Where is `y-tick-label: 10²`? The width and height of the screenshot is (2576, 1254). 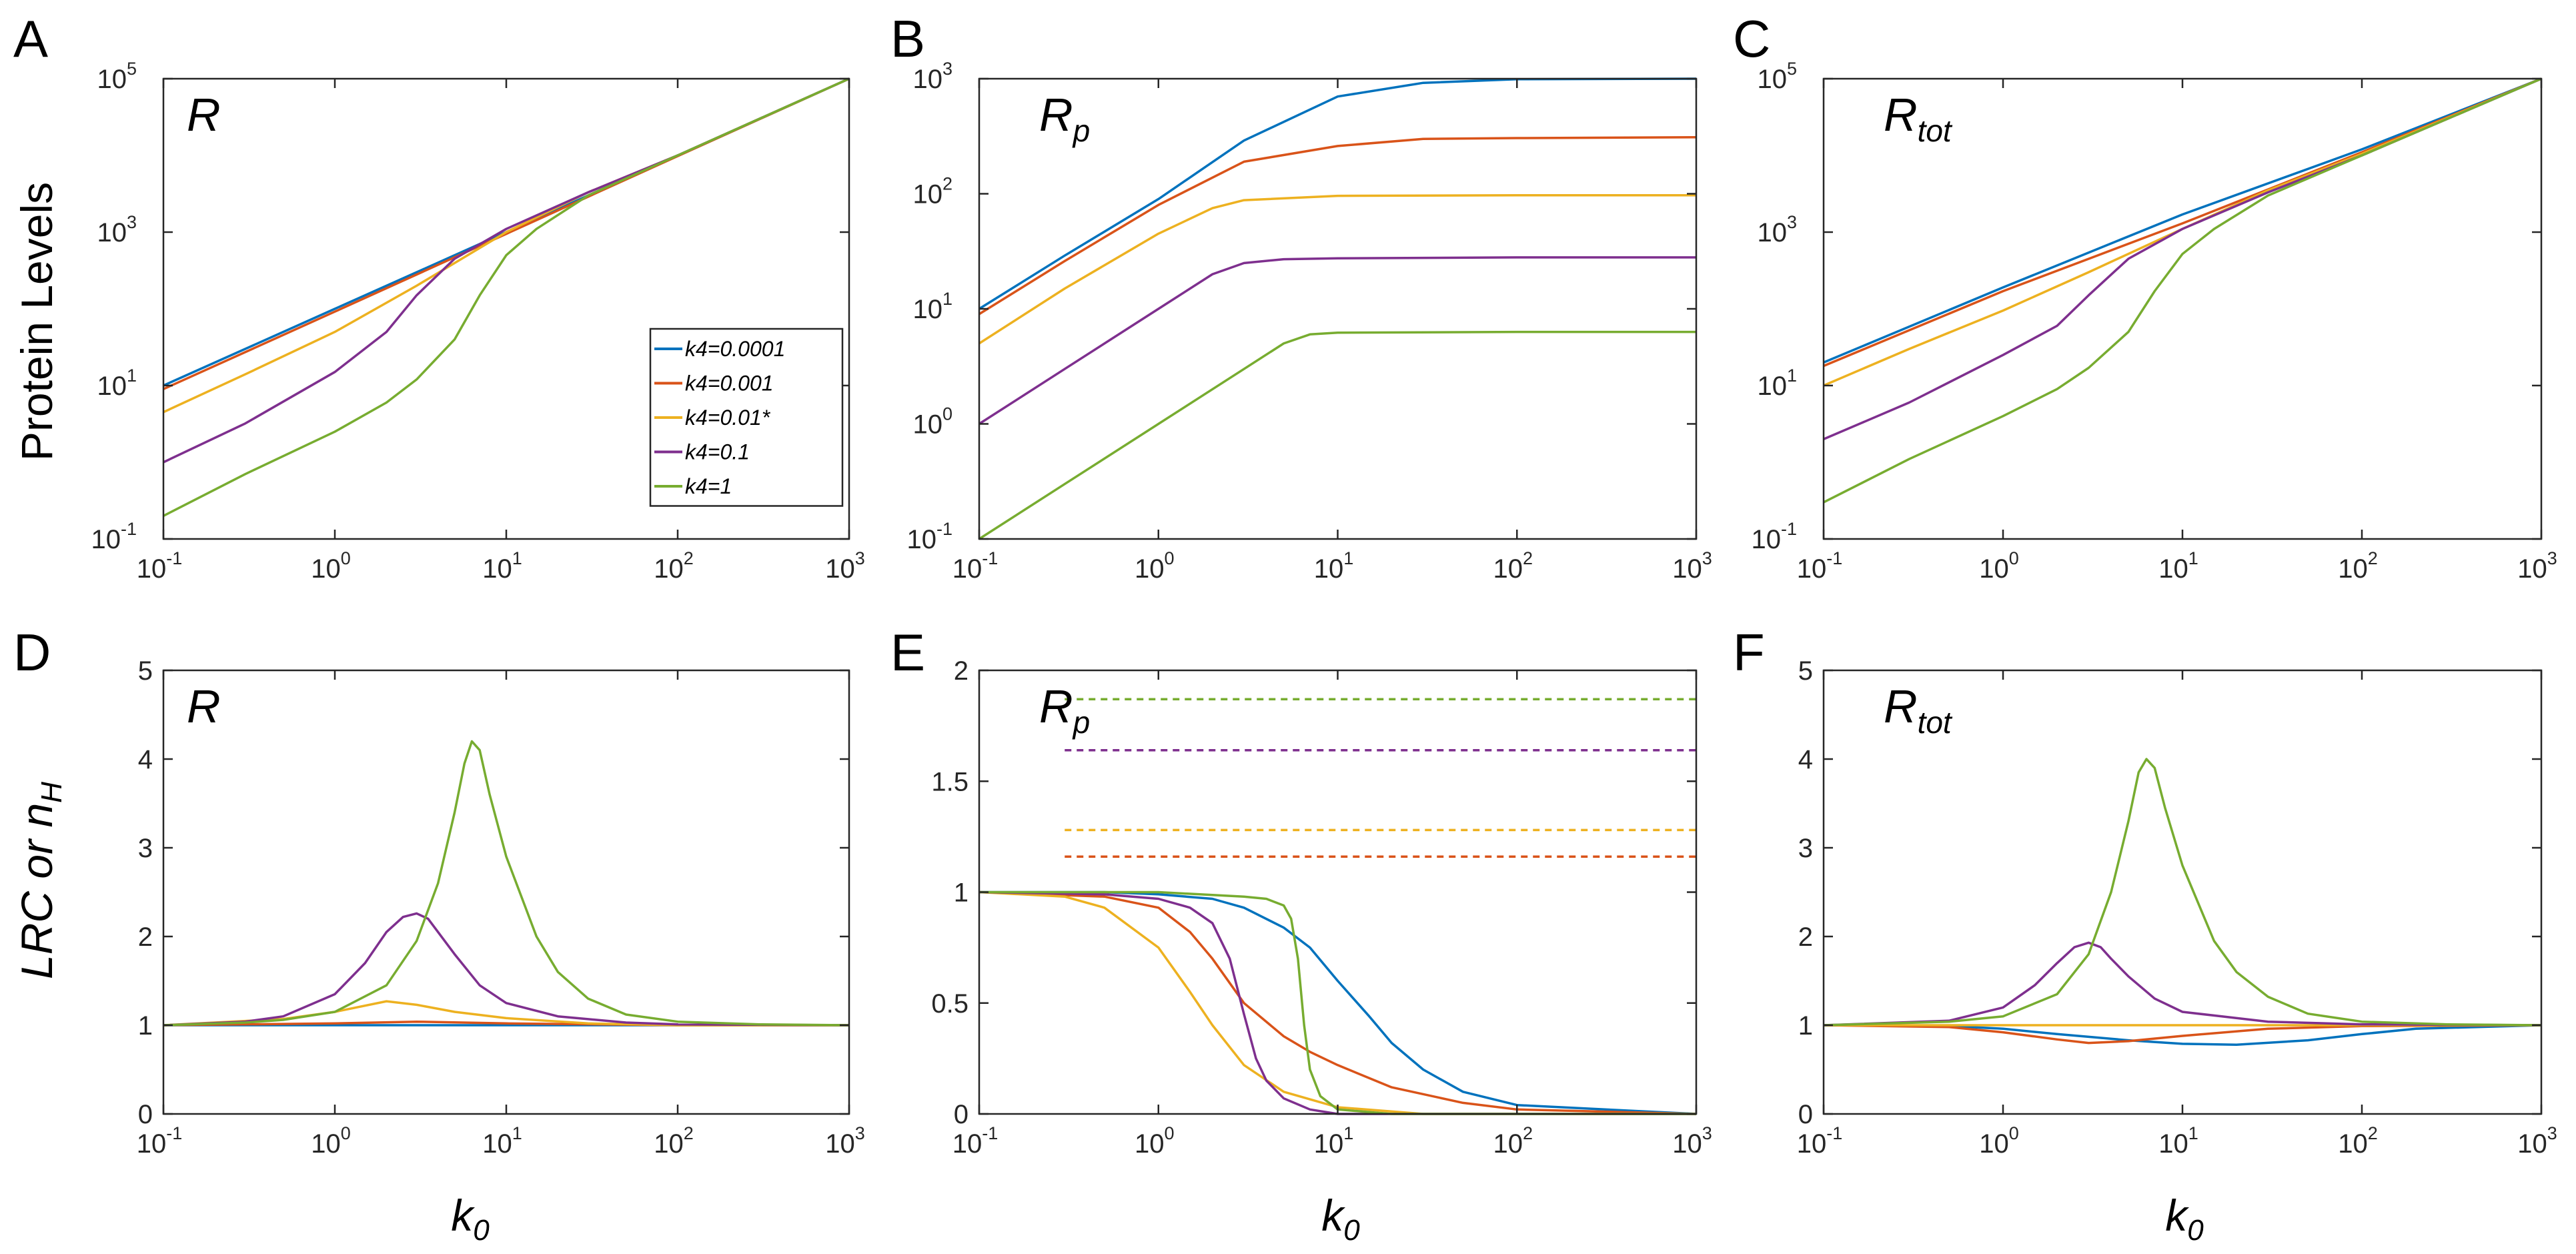 y-tick-label: 10² is located at coordinates (932, 191).